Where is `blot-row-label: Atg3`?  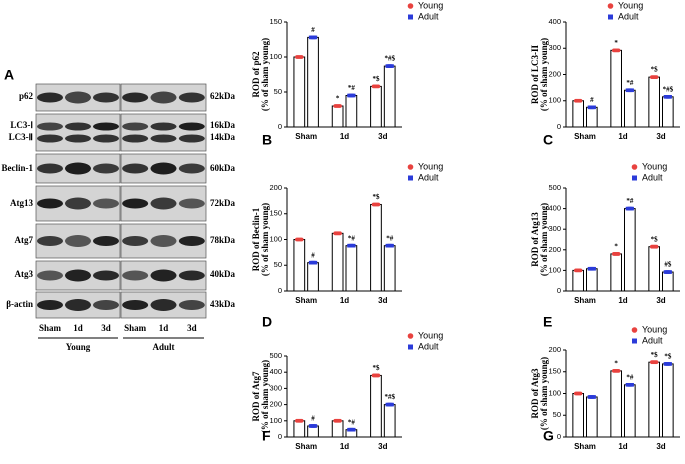
blot-row-label: Atg3 is located at coordinates (24, 274).